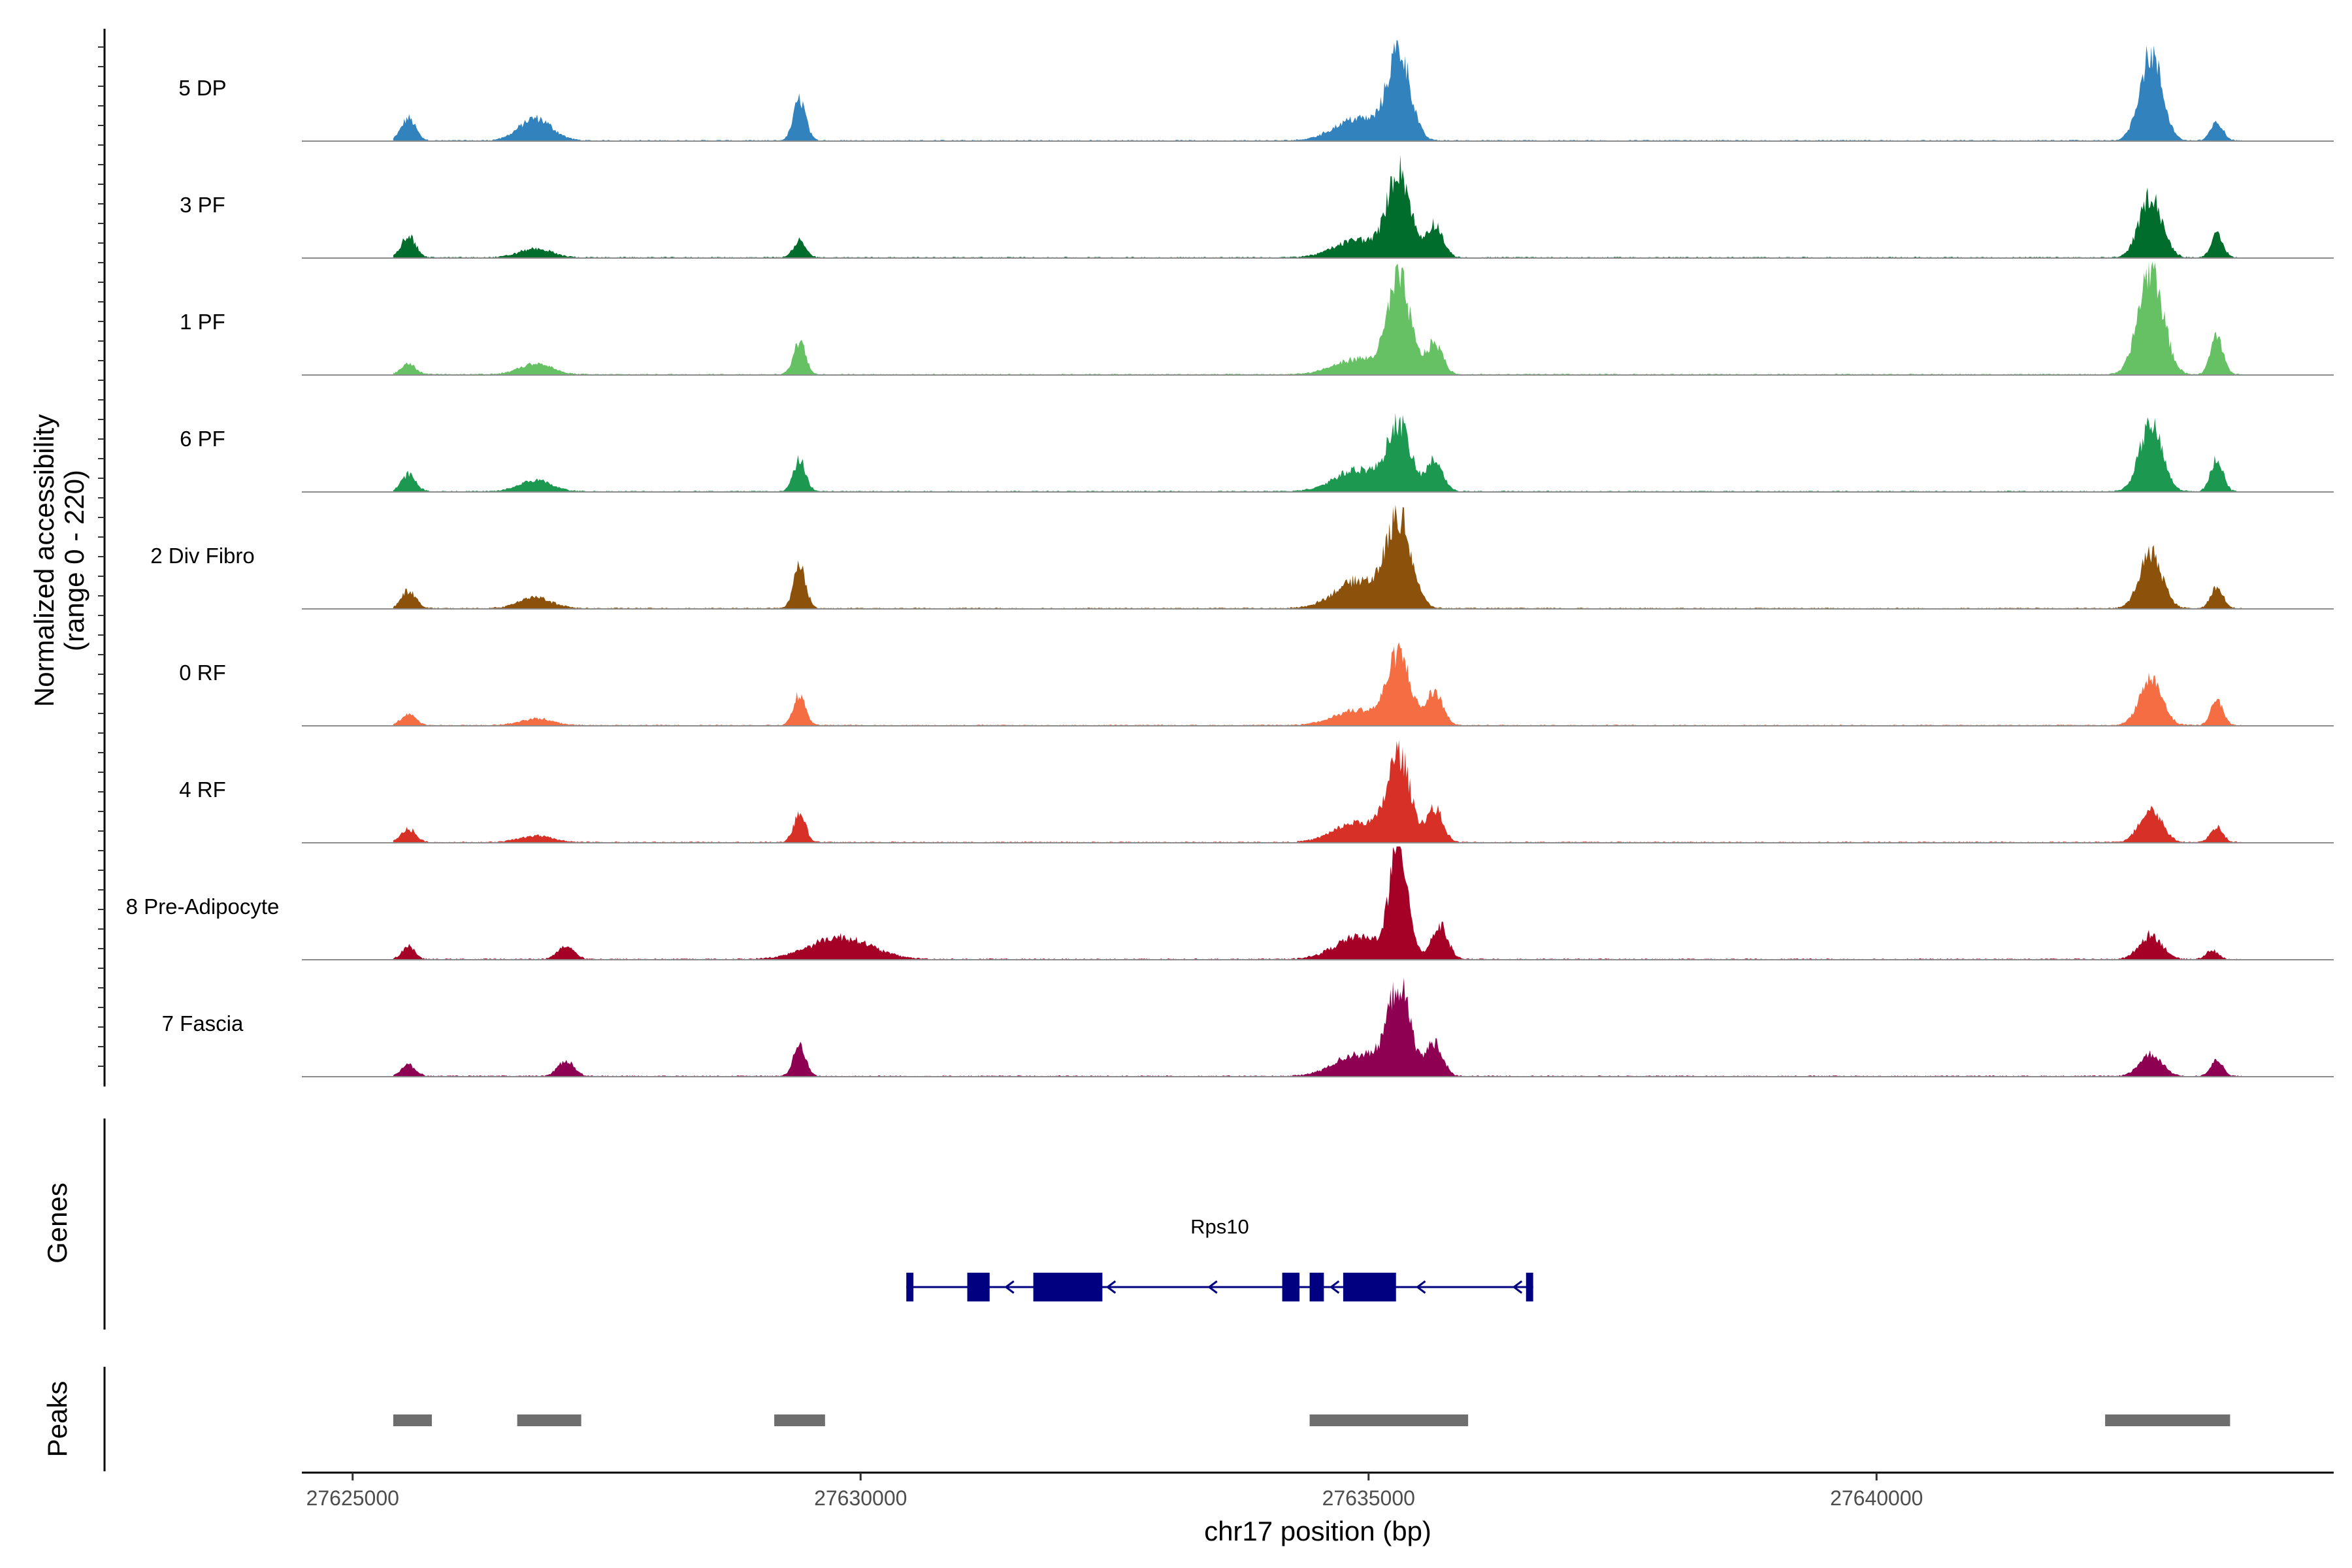  Describe the element at coordinates (202, 88) in the screenshot. I see `track-label: 5 DP` at that location.